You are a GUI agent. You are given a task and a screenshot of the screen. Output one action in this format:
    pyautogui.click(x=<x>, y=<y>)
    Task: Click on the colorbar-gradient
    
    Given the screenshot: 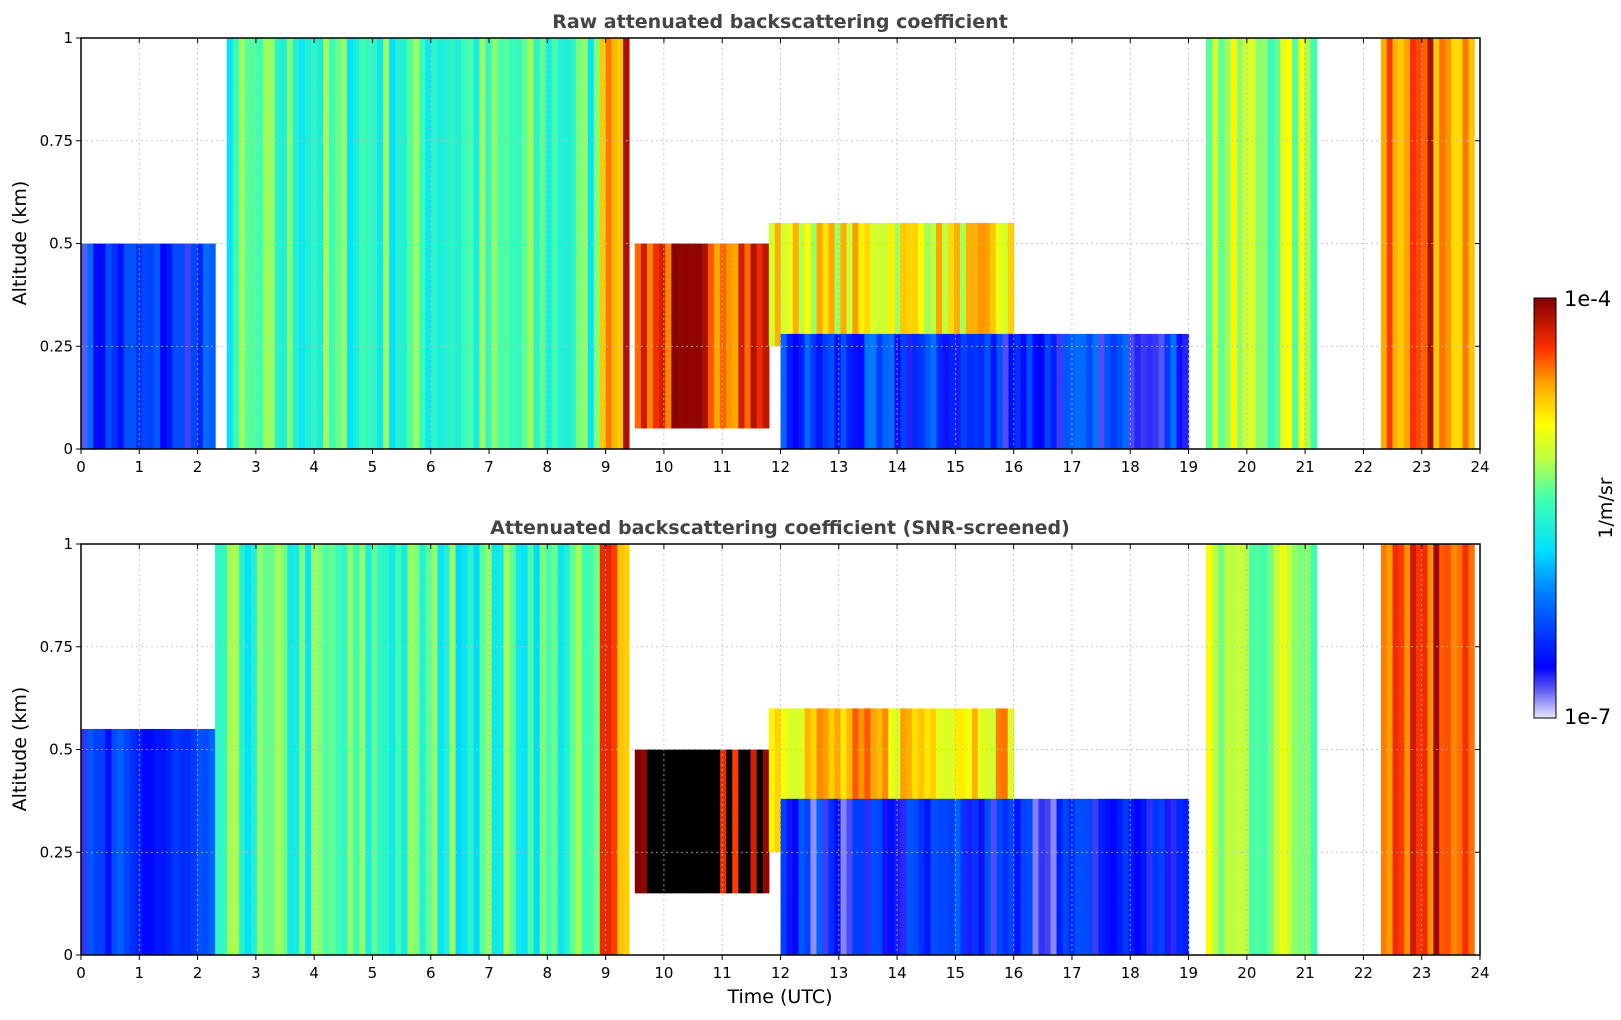 What is the action you would take?
    pyautogui.click(x=1545, y=508)
    